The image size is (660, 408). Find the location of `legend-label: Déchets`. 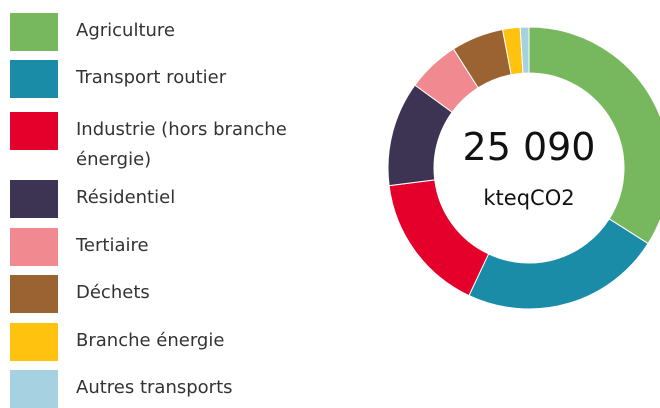

legend-label: Déchets is located at coordinates (113, 292).